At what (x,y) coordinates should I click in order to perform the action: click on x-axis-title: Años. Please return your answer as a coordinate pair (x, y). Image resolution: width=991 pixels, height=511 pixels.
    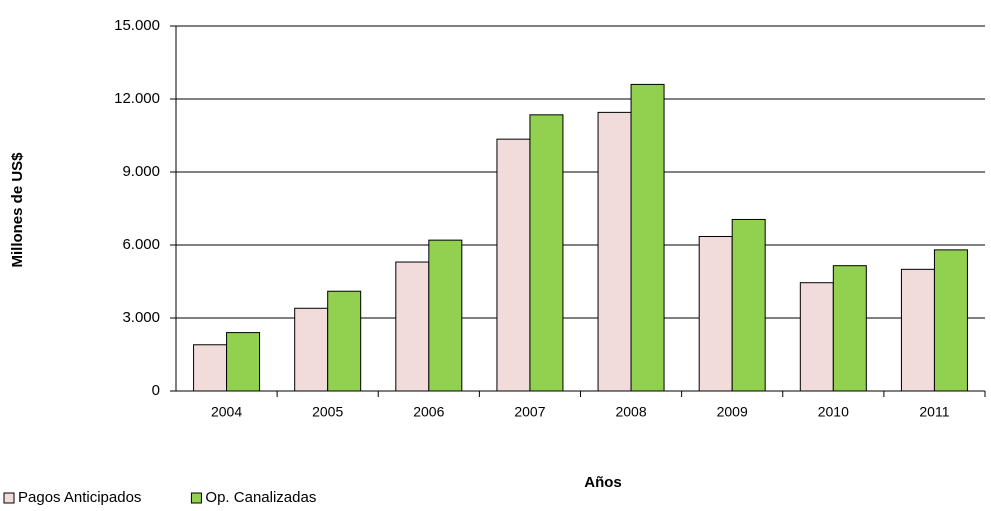
    Looking at the image, I should click on (603, 482).